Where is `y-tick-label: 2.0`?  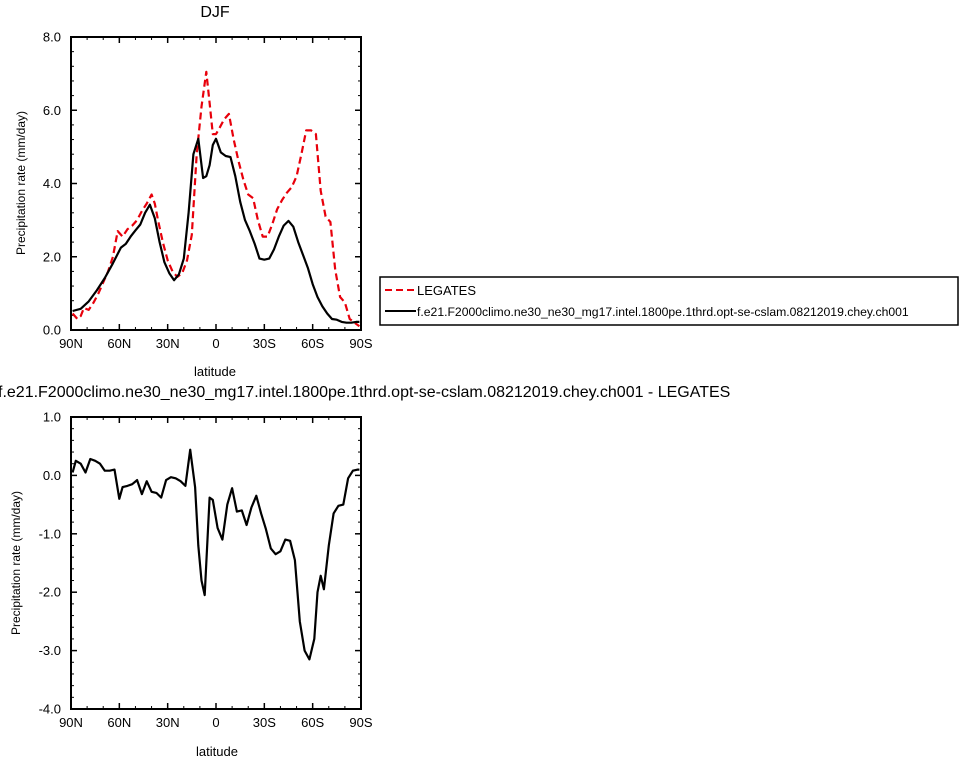 y-tick-label: 2.0 is located at coordinates (52, 256).